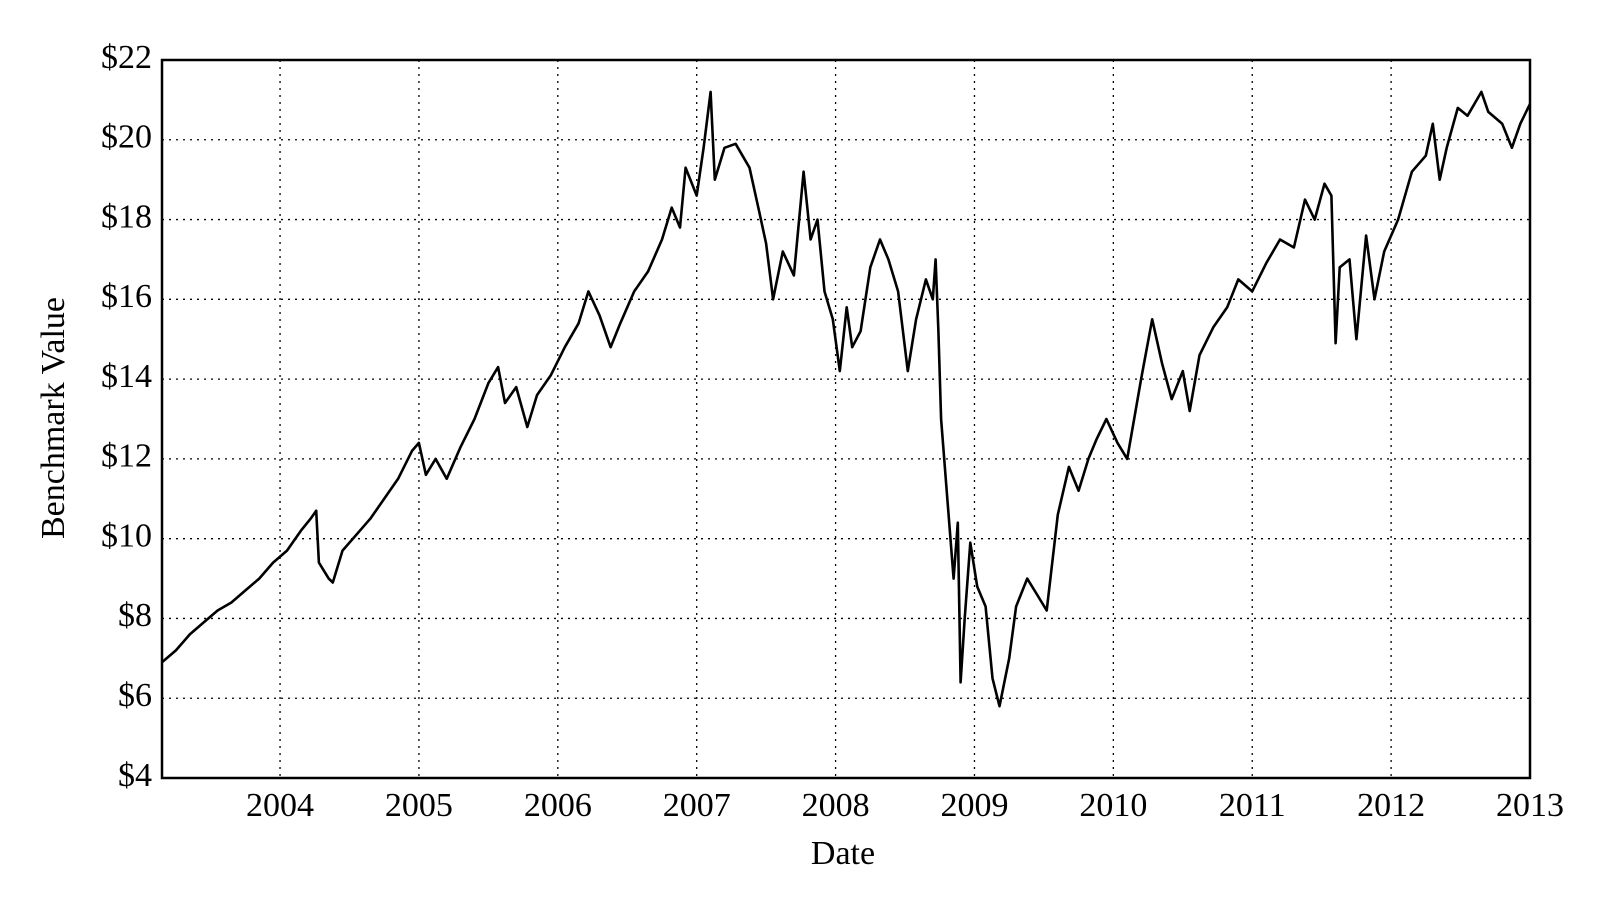  I want to click on y-axis-label: Benchmark Value, so click(53, 418).